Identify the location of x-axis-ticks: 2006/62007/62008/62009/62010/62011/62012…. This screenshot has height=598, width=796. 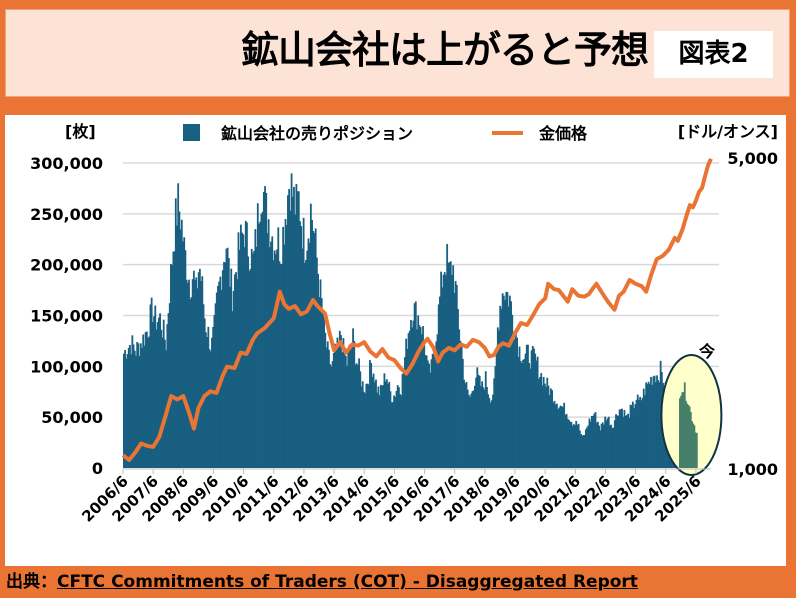
(391, 497).